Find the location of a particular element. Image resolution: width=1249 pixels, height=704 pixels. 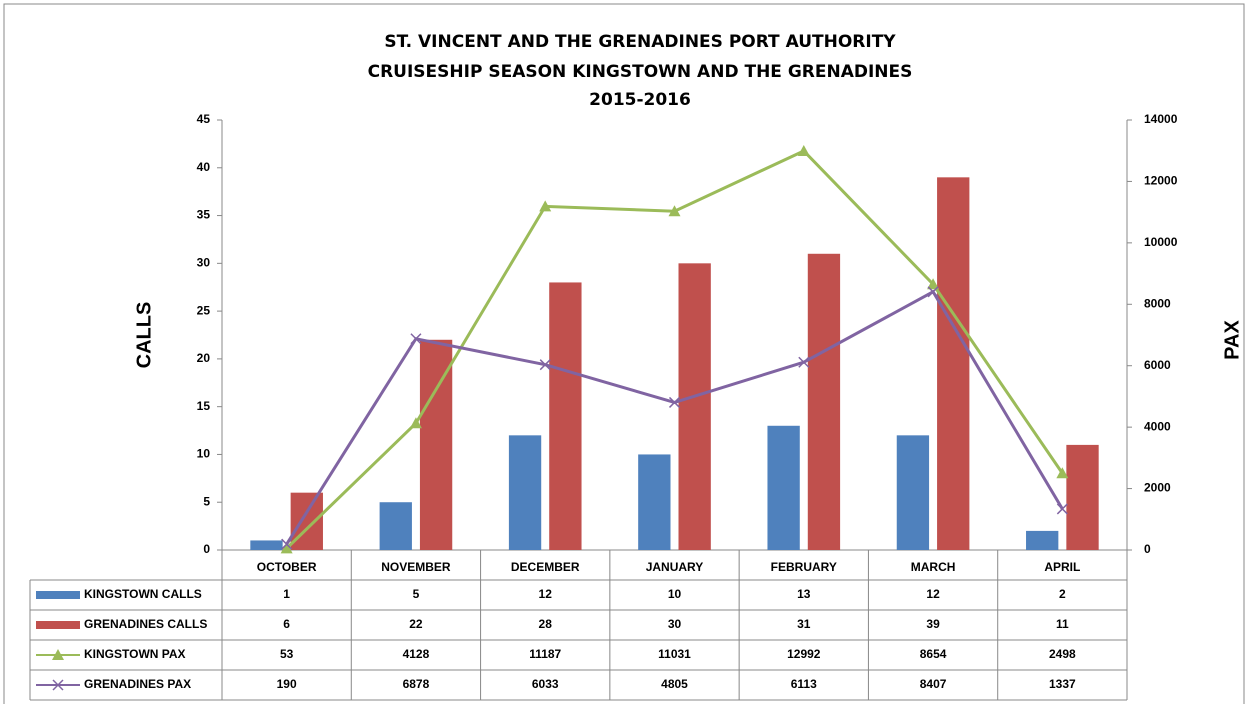

y-tick-label: 5 is located at coordinates (206, 501).